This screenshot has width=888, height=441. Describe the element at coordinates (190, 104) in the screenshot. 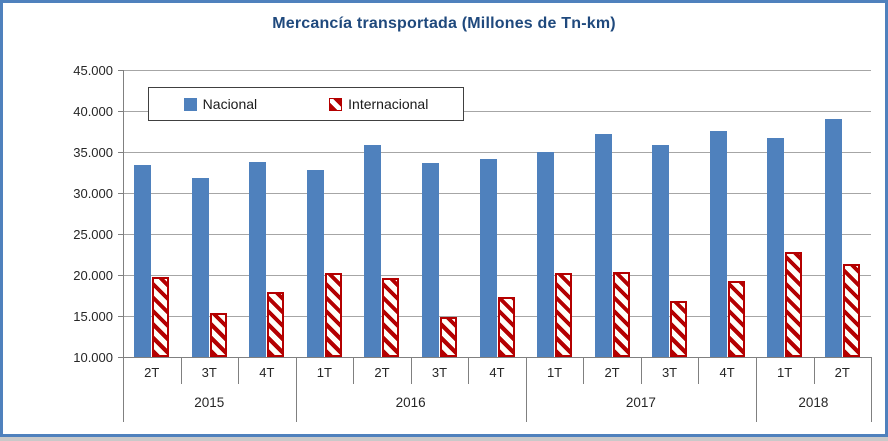

I see `nacional-swatch-icon` at that location.